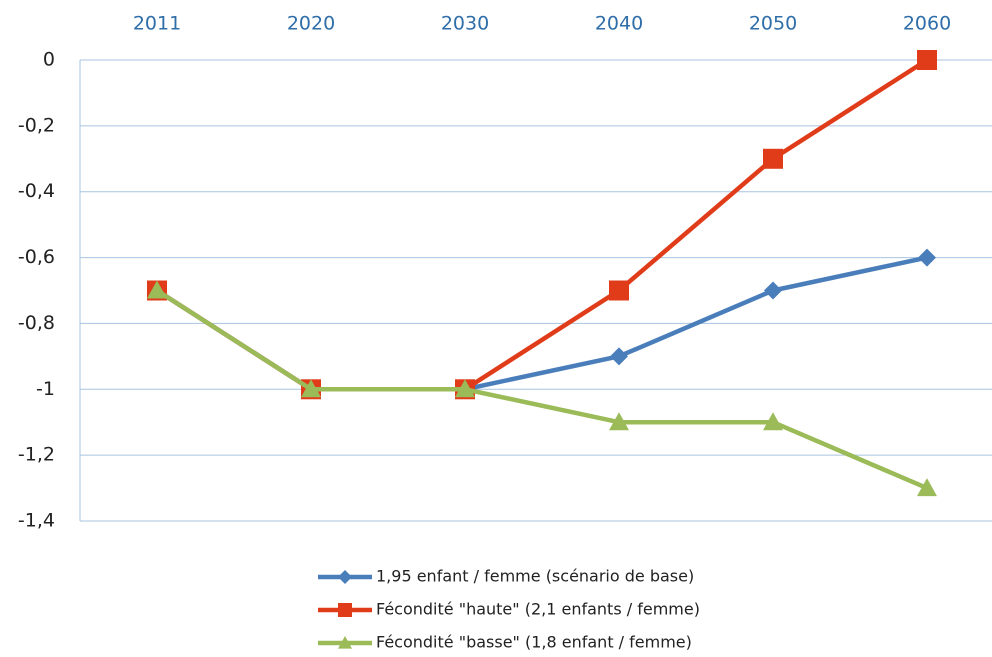  I want to click on y-tick-label: -1,4, so click(36, 521).